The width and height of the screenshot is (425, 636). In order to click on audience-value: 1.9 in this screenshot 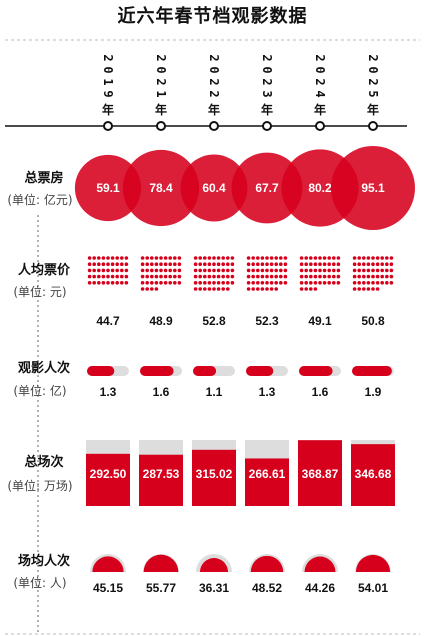, I will do `click(373, 392)`.